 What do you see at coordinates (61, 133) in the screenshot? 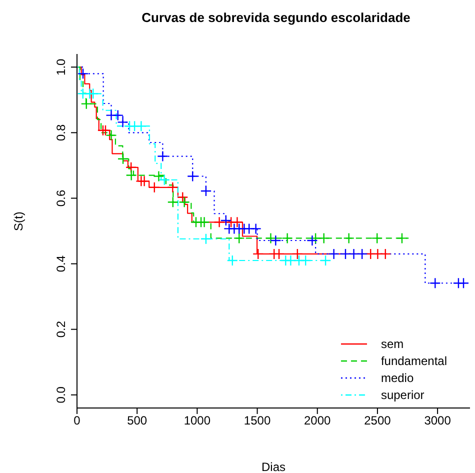
I see `y-tick-label: 0.8` at bounding box center [61, 133].